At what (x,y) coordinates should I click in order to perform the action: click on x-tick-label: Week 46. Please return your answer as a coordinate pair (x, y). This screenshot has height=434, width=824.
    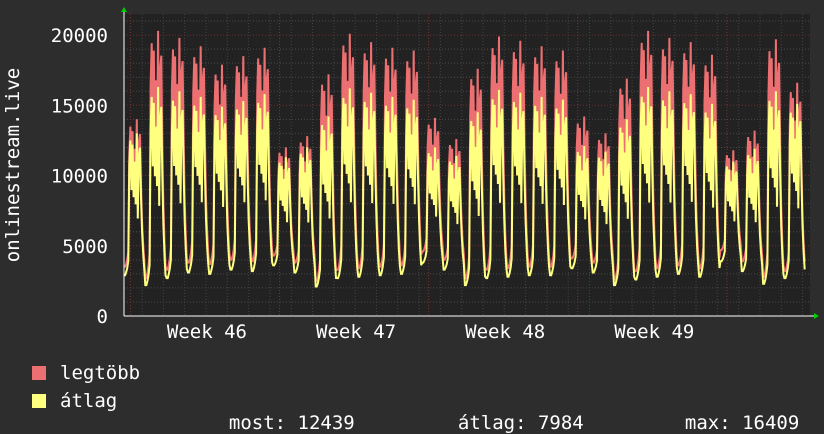
    Looking at the image, I should click on (207, 332).